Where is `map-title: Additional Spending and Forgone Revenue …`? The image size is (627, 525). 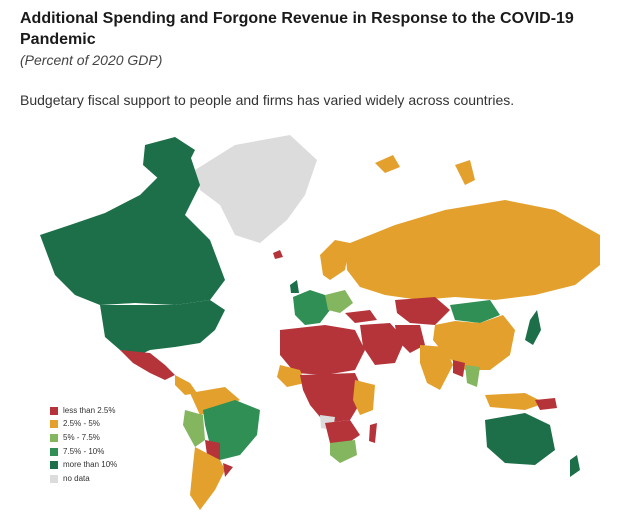 map-title: Additional Spending and Forgone Revenue … is located at coordinates (297, 29).